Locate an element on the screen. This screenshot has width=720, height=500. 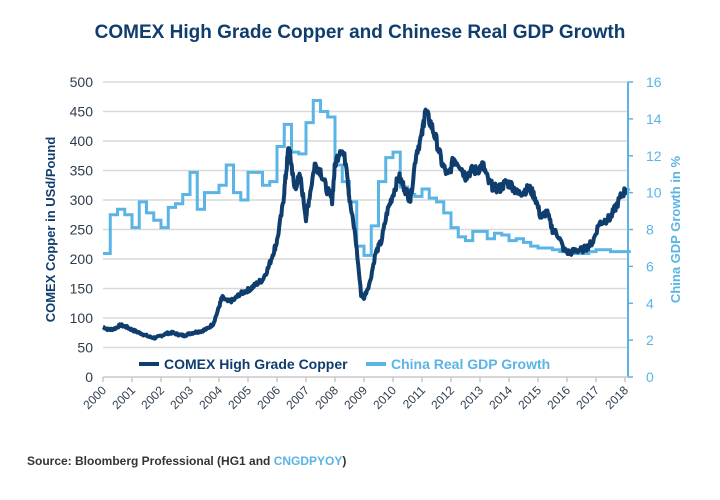
x-tick-label: 2005 is located at coordinates (239, 397).